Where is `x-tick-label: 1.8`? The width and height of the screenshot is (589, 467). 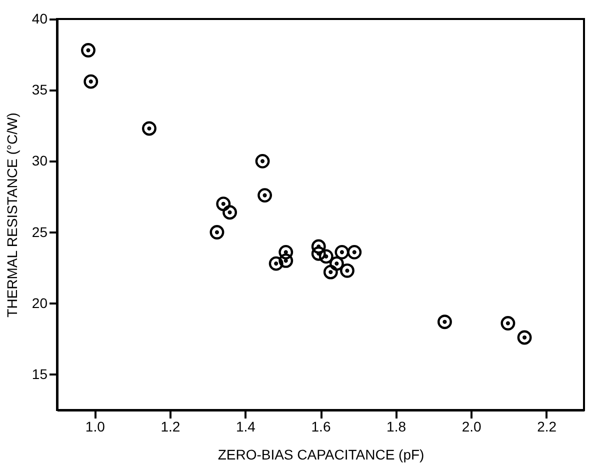
x-tick-label: 1.8 is located at coordinates (396, 426).